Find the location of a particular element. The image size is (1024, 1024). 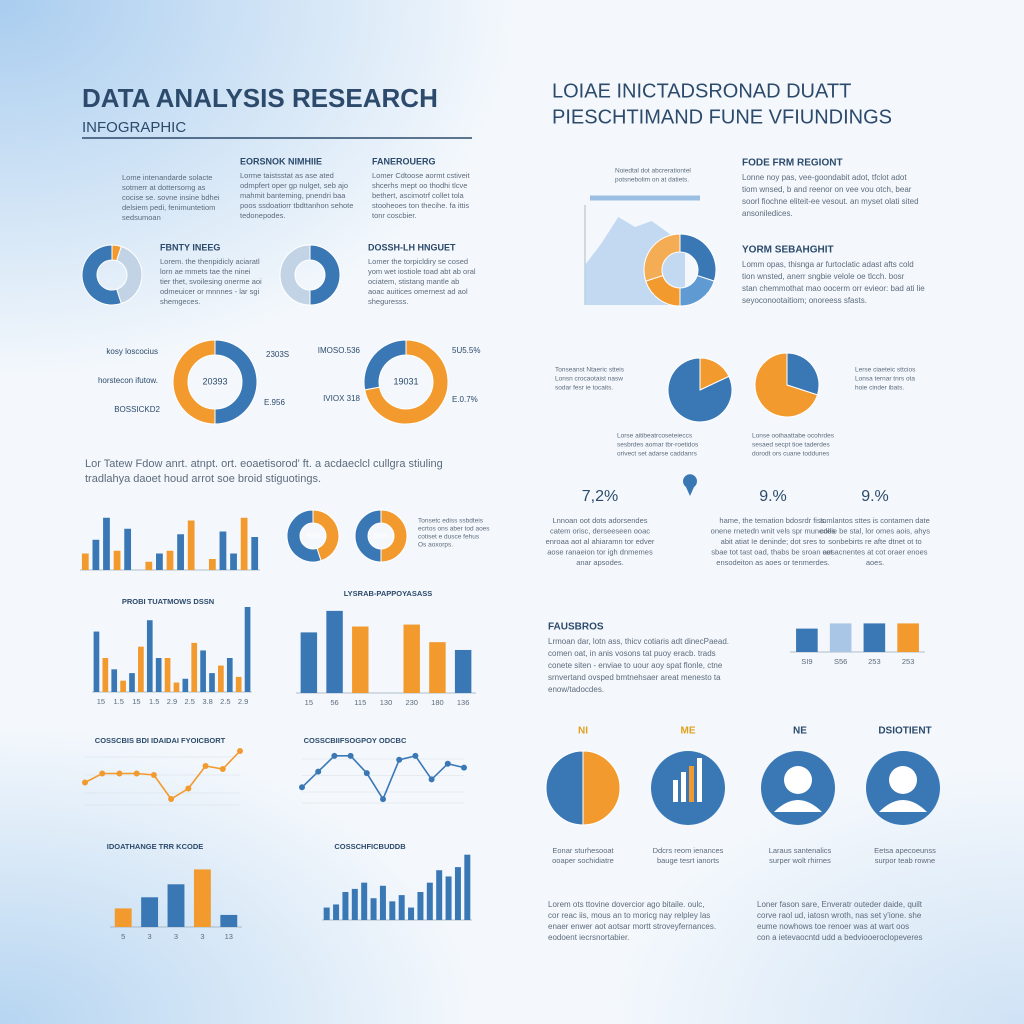

block-text: tonr coscbier. is located at coordinates (394, 215).